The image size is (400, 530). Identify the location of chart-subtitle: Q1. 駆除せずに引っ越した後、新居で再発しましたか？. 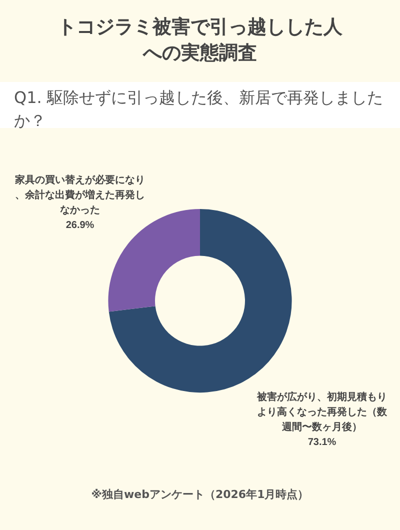
(200, 106).